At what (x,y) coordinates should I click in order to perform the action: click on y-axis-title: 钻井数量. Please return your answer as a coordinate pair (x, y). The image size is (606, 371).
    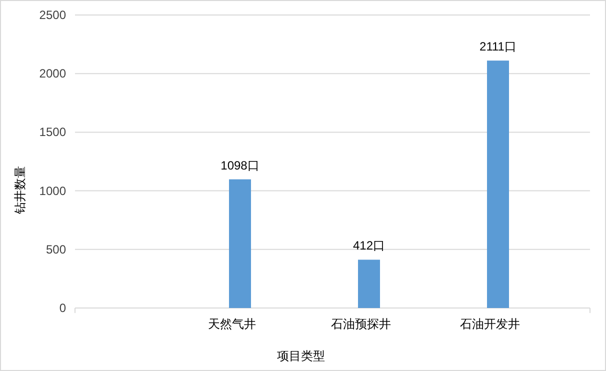
    Looking at the image, I should click on (20, 190).